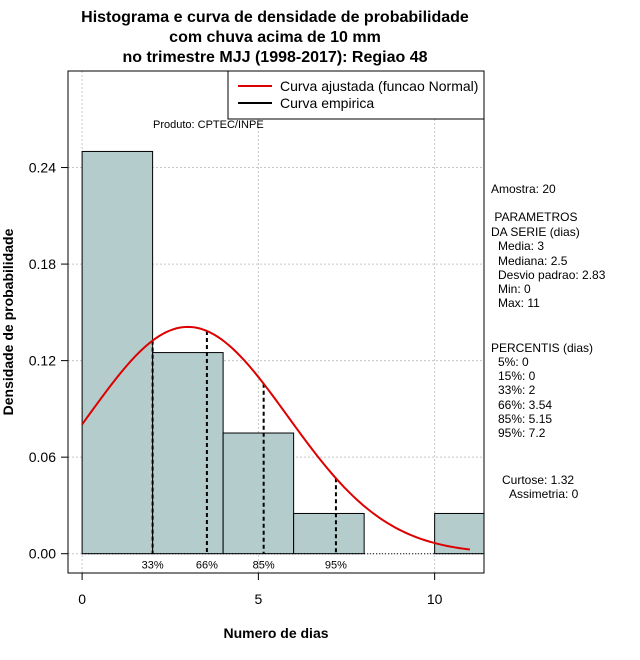 The image size is (640, 660). Describe the element at coordinates (534, 217) in the screenshot. I see `params-title-1: PARAMETROS` at that location.